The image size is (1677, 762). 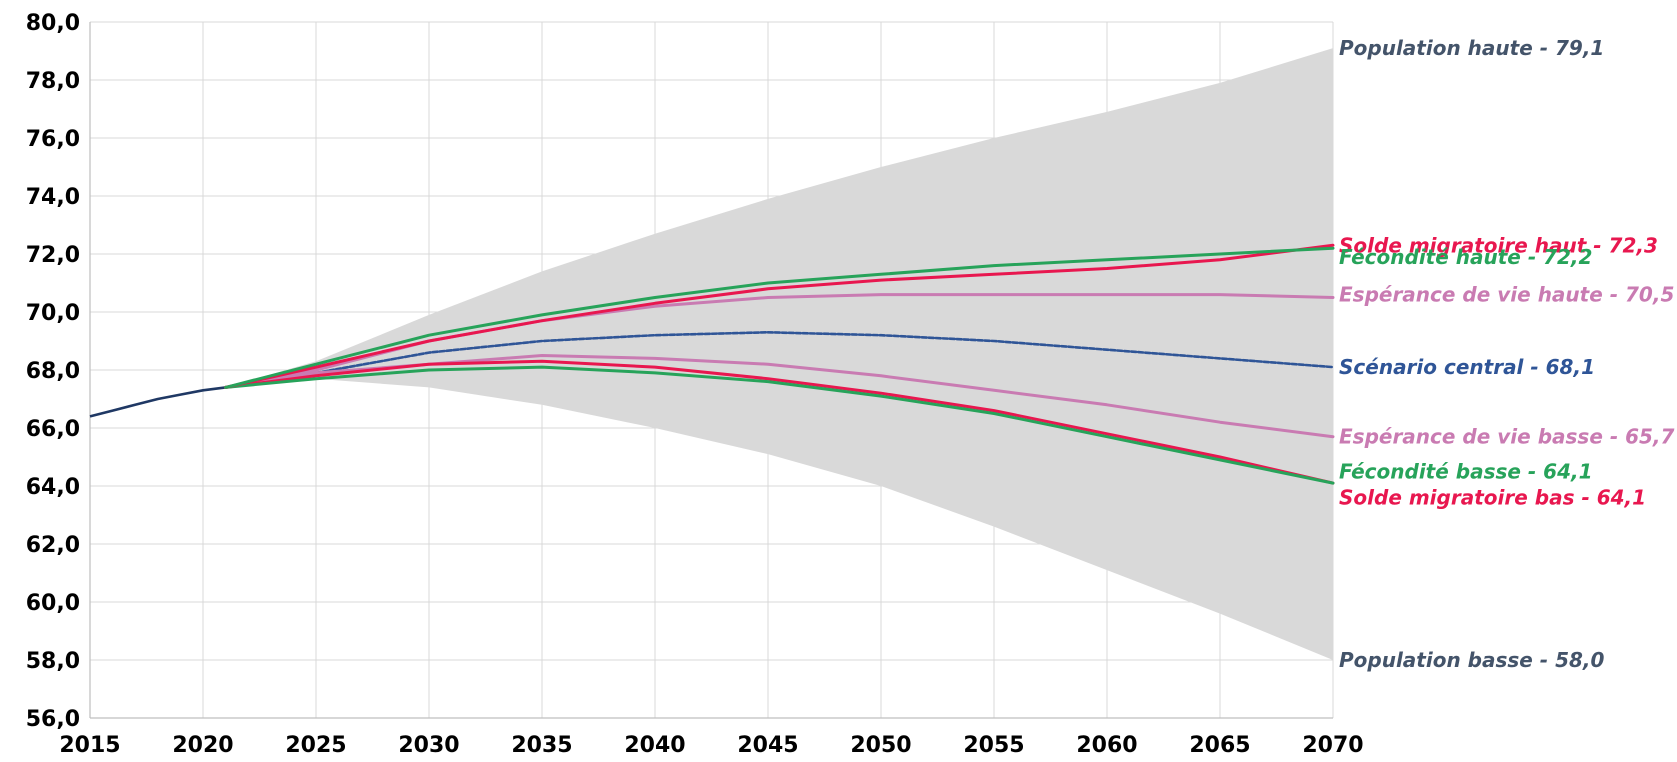 What do you see at coordinates (767, 745) in the screenshot?
I see `x-tick-label: 2045` at bounding box center [767, 745].